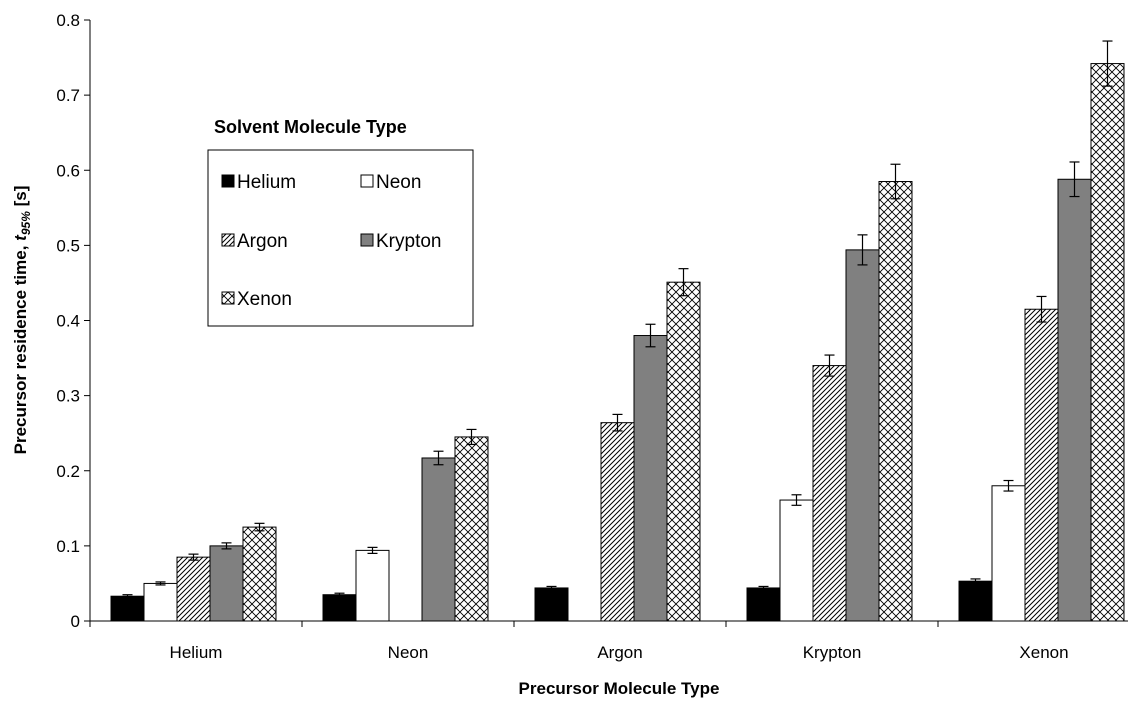  I want to click on bar-argon-helium, so click(193, 589).